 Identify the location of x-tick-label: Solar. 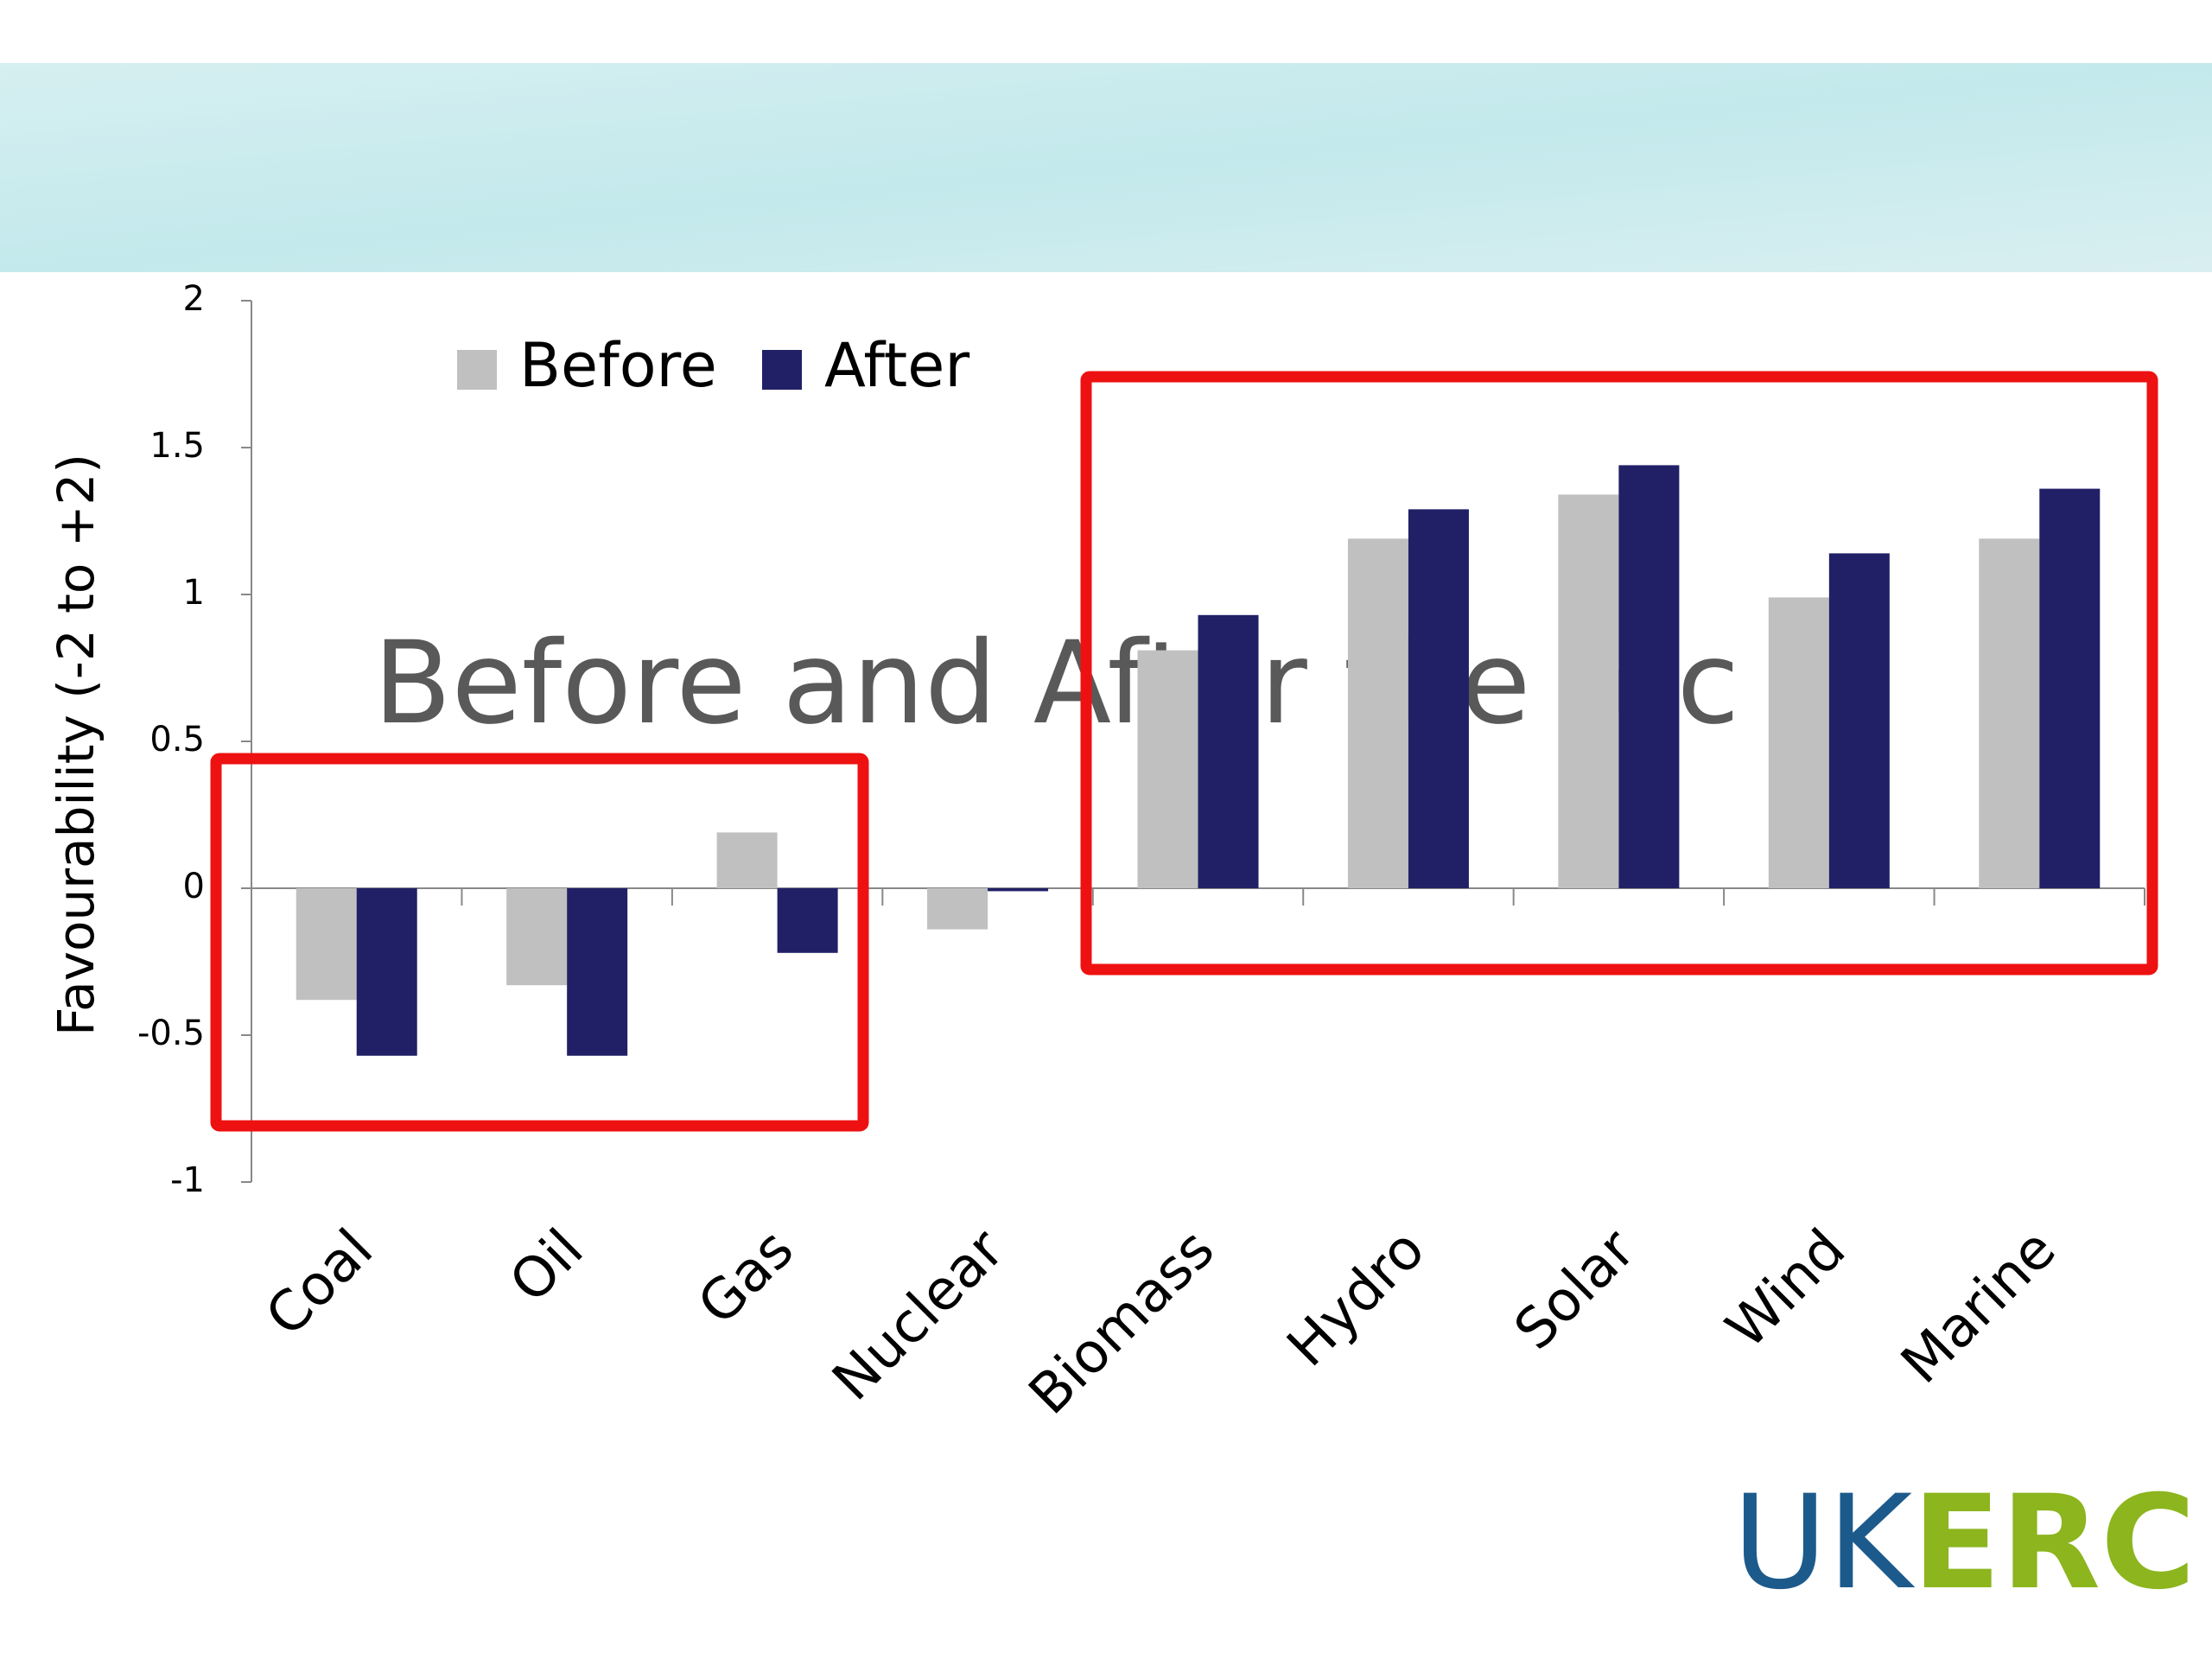
(1575, 1290).